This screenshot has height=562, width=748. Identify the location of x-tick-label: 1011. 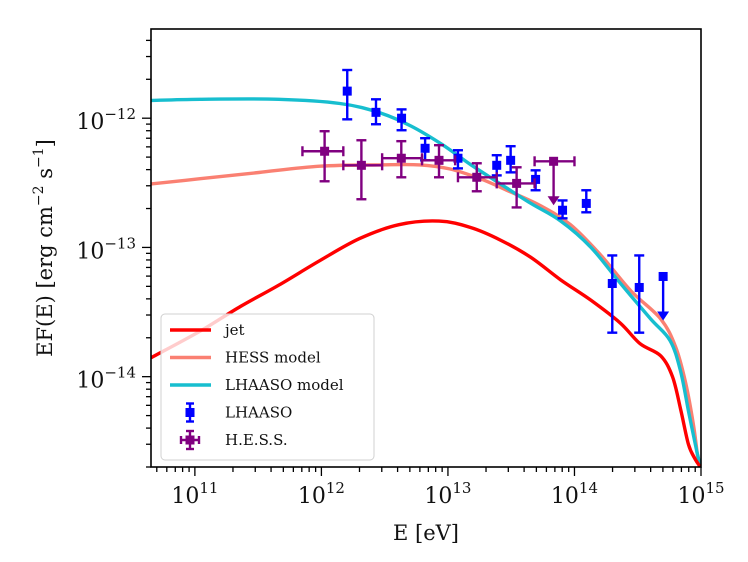
(194, 494).